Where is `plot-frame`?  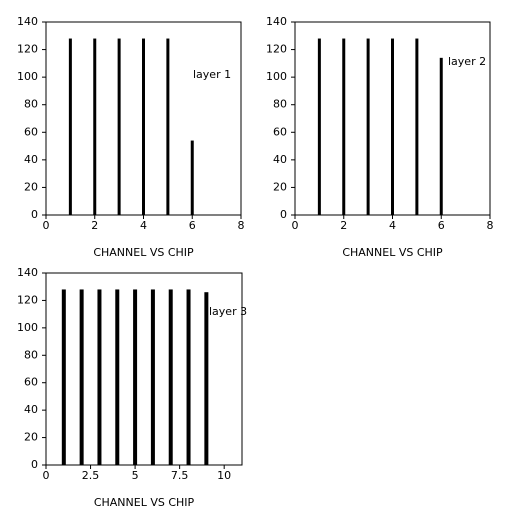
plot-frame is located at coordinates (144, 369).